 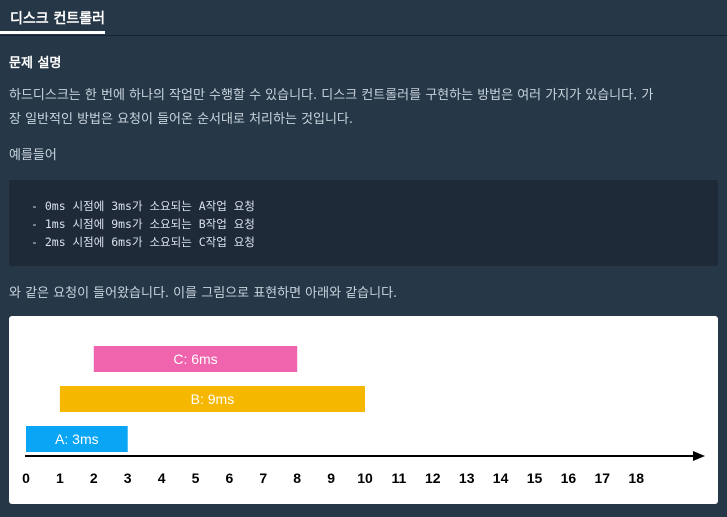 I want to click on task-bar-label: C: 6ms, so click(x=195, y=359).